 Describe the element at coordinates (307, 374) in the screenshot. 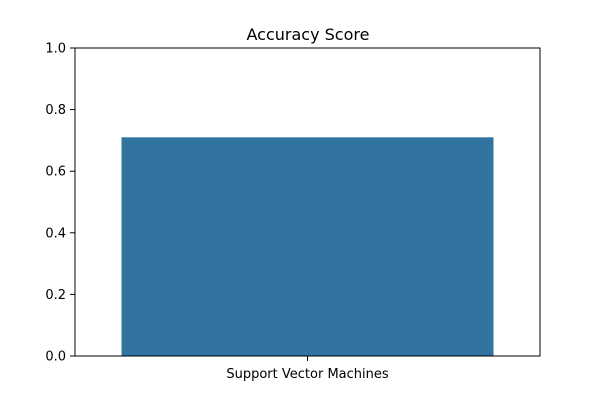

I see `x-tick-label: Support Vector Machines` at that location.